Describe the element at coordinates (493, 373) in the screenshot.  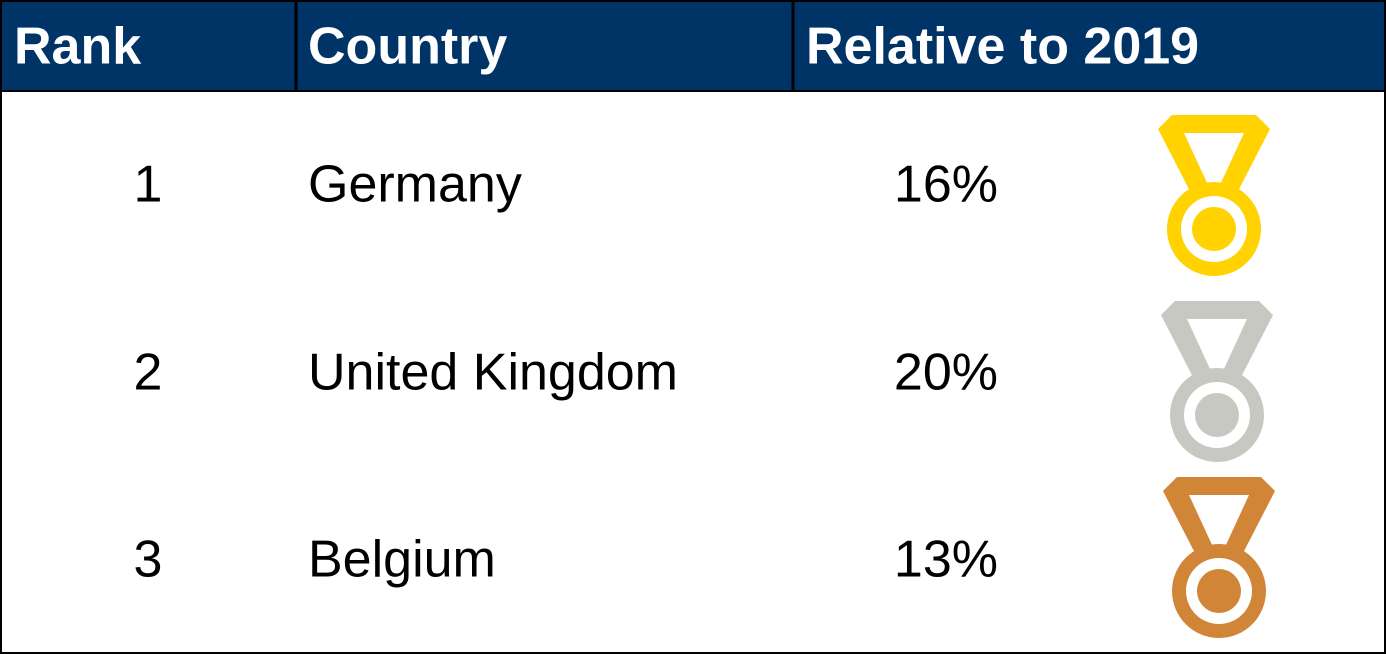
I see `country-cell: United Kingdom` at that location.